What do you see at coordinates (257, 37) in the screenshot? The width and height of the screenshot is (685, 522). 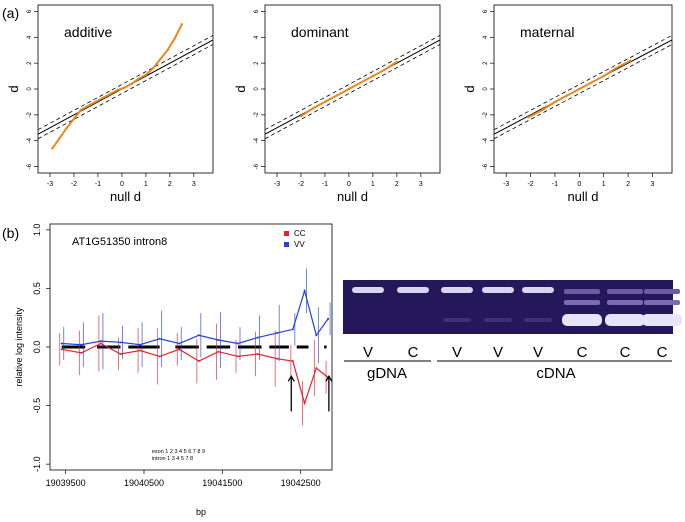 I see `y-tick-label: 4` at bounding box center [257, 37].